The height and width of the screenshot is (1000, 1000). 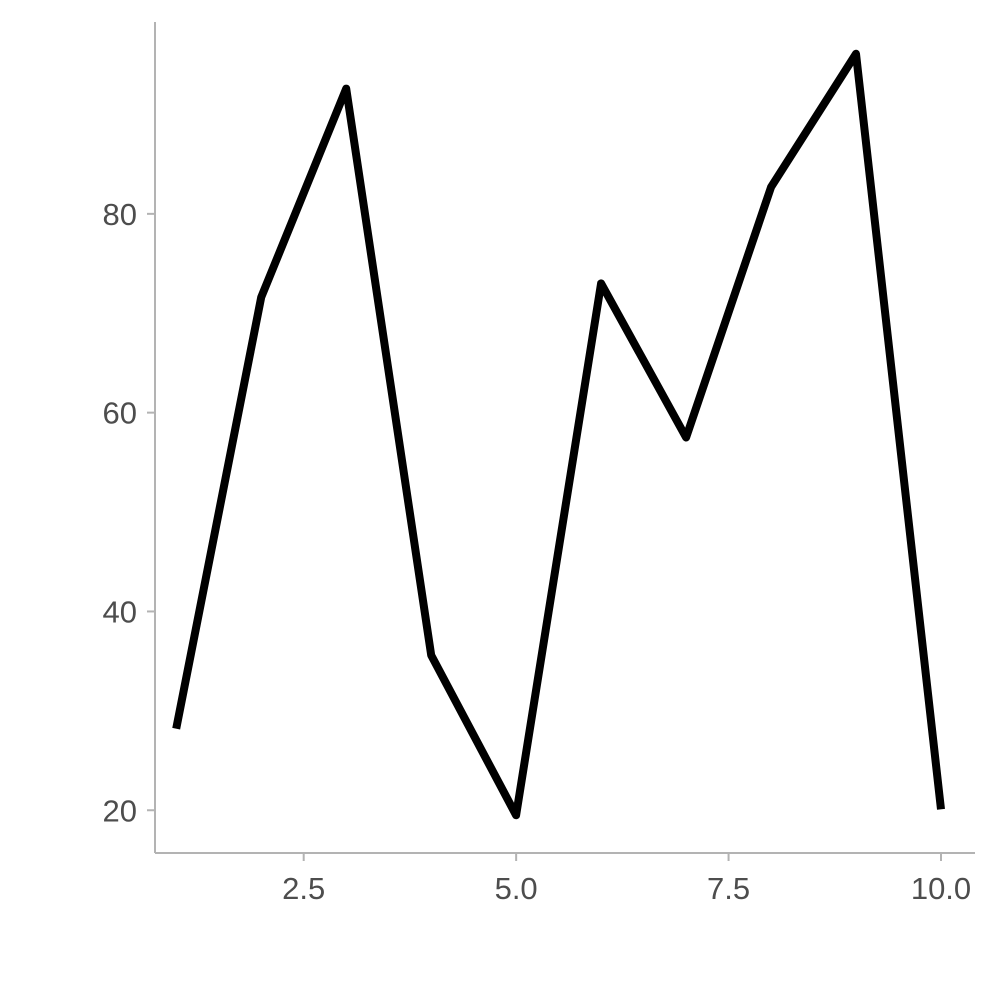 What do you see at coordinates (941, 888) in the screenshot?
I see `x-tick-label: 10.0` at bounding box center [941, 888].